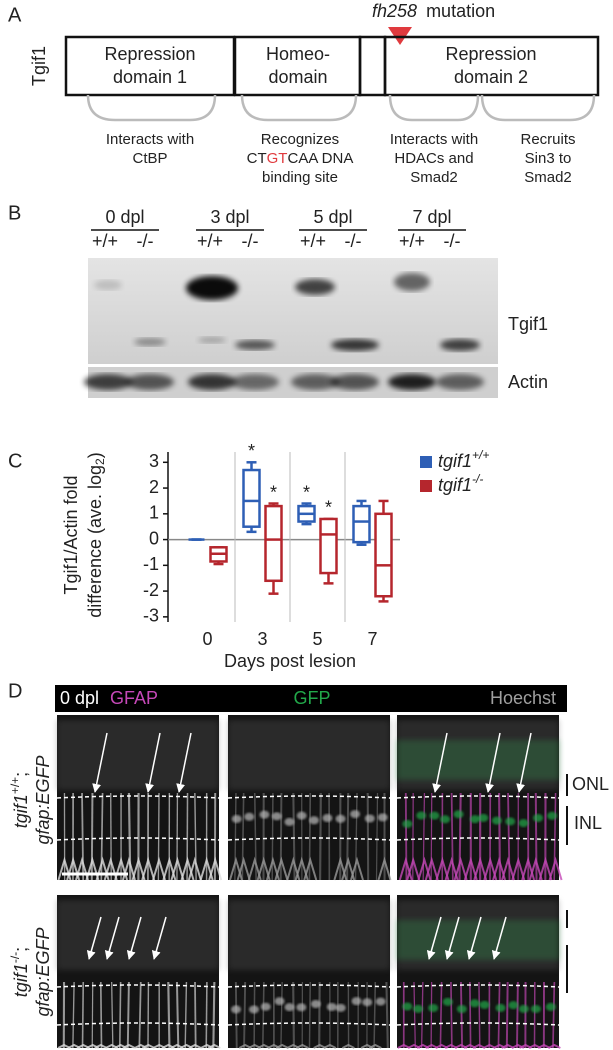 The height and width of the screenshot is (1050, 613). What do you see at coordinates (588, 823) in the screenshot?
I see `layer-label: INL` at bounding box center [588, 823].